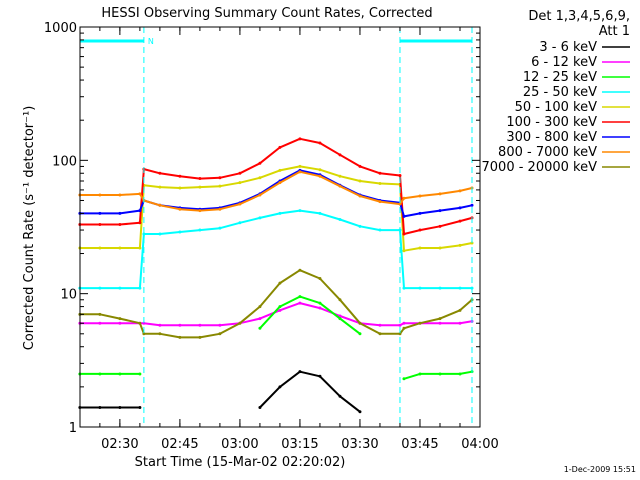 Image resolution: width=640 pixels, height=480 pixels. Describe the element at coordinates (64, 161) in the screenshot. I see `y-tick-label: 100` at that location.